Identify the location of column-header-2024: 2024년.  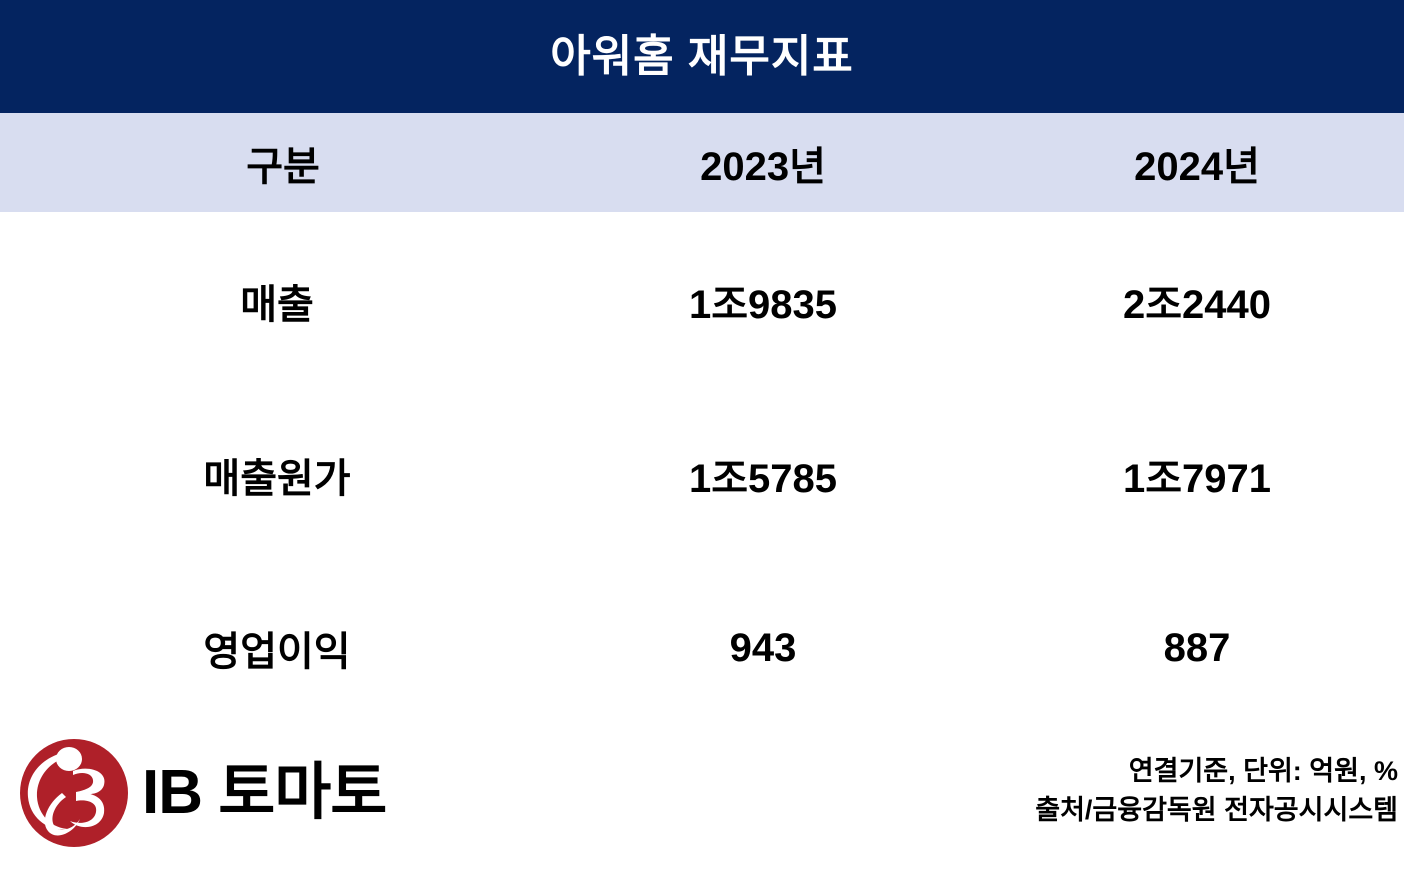
(1197, 166).